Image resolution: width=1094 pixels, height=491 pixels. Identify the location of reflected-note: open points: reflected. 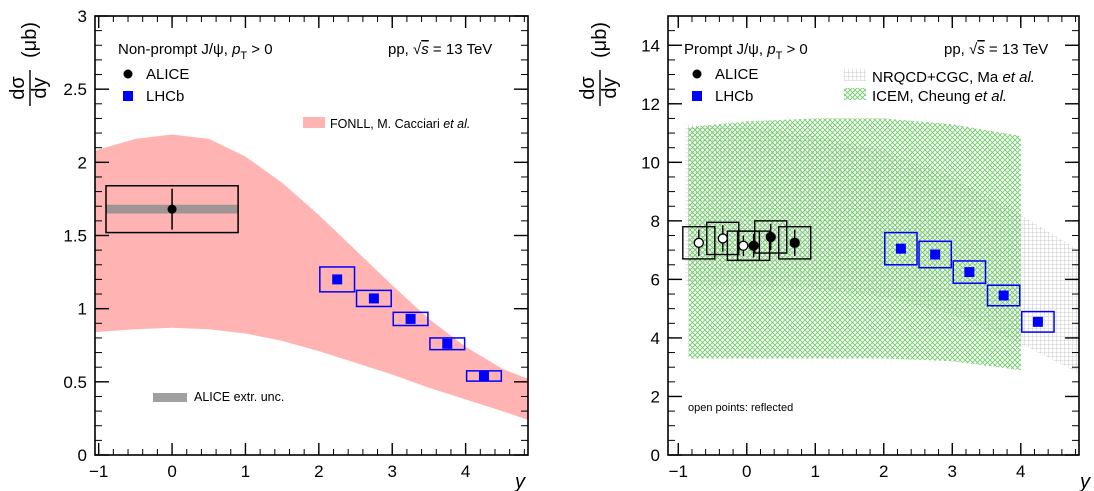
(740, 408).